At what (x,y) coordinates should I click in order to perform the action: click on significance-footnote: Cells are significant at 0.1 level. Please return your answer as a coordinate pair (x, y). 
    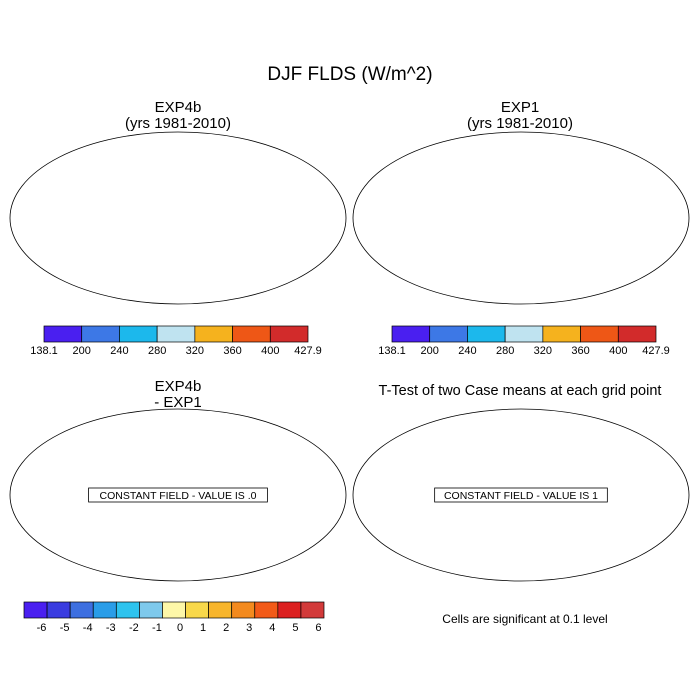
    Looking at the image, I should click on (525, 619).